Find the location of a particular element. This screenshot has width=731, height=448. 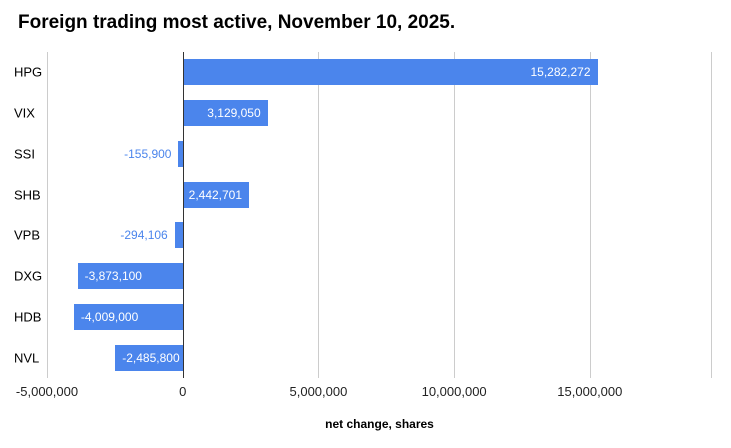

bar-vix is located at coordinates (225, 113).